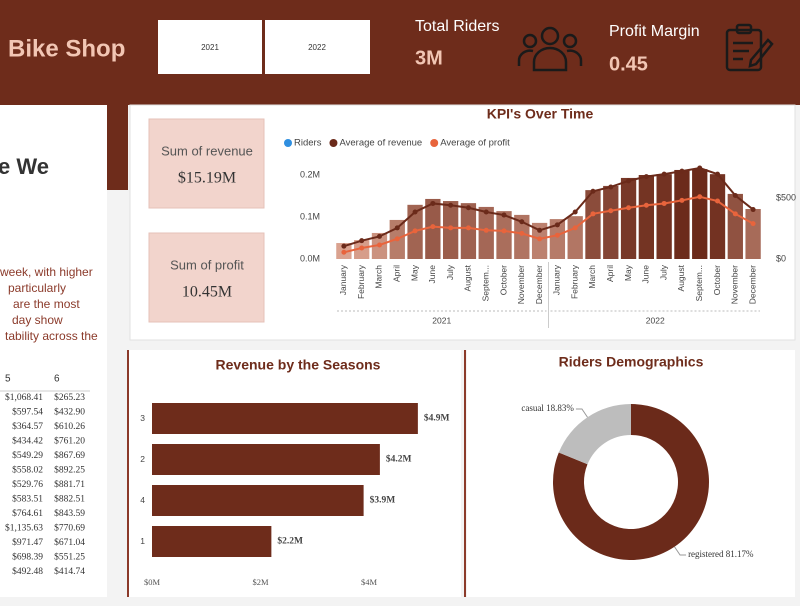 Image resolution: width=800 pixels, height=606 pixels. I want to click on x-tick-label: $0M, so click(152, 582).